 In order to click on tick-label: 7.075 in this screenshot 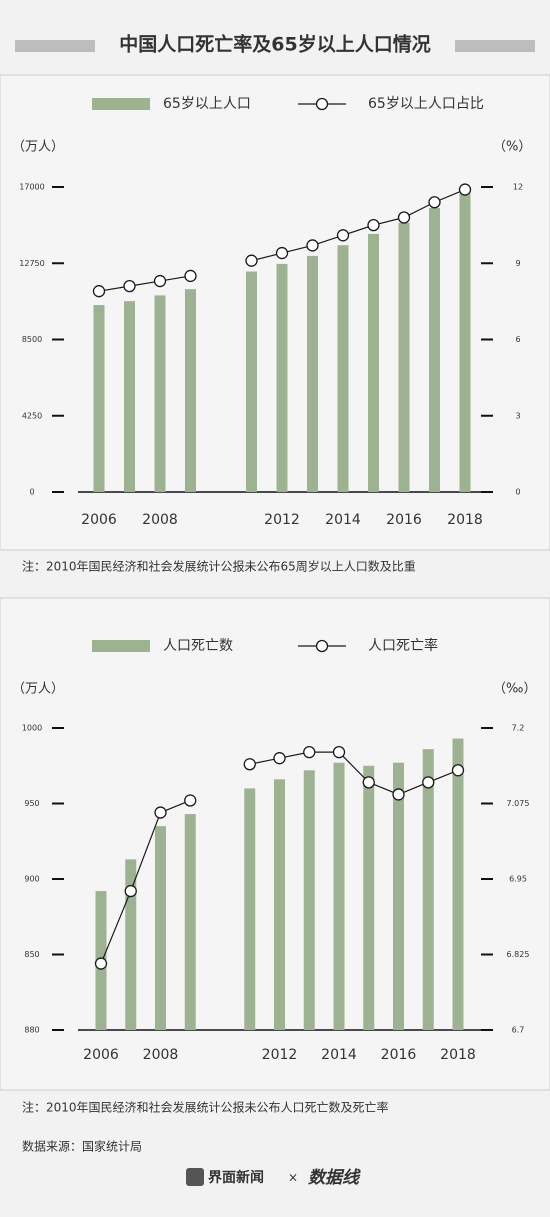, I will do `click(518, 803)`.